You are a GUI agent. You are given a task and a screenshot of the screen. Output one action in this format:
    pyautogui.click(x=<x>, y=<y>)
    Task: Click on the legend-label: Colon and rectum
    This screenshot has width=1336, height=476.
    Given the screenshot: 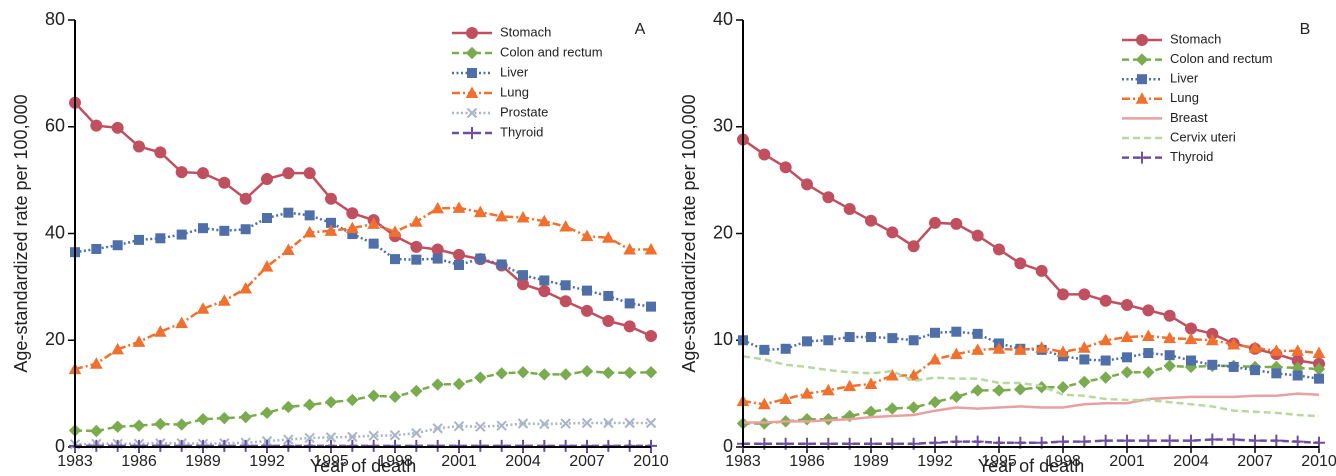 What is the action you would take?
    pyautogui.click(x=1221, y=58)
    